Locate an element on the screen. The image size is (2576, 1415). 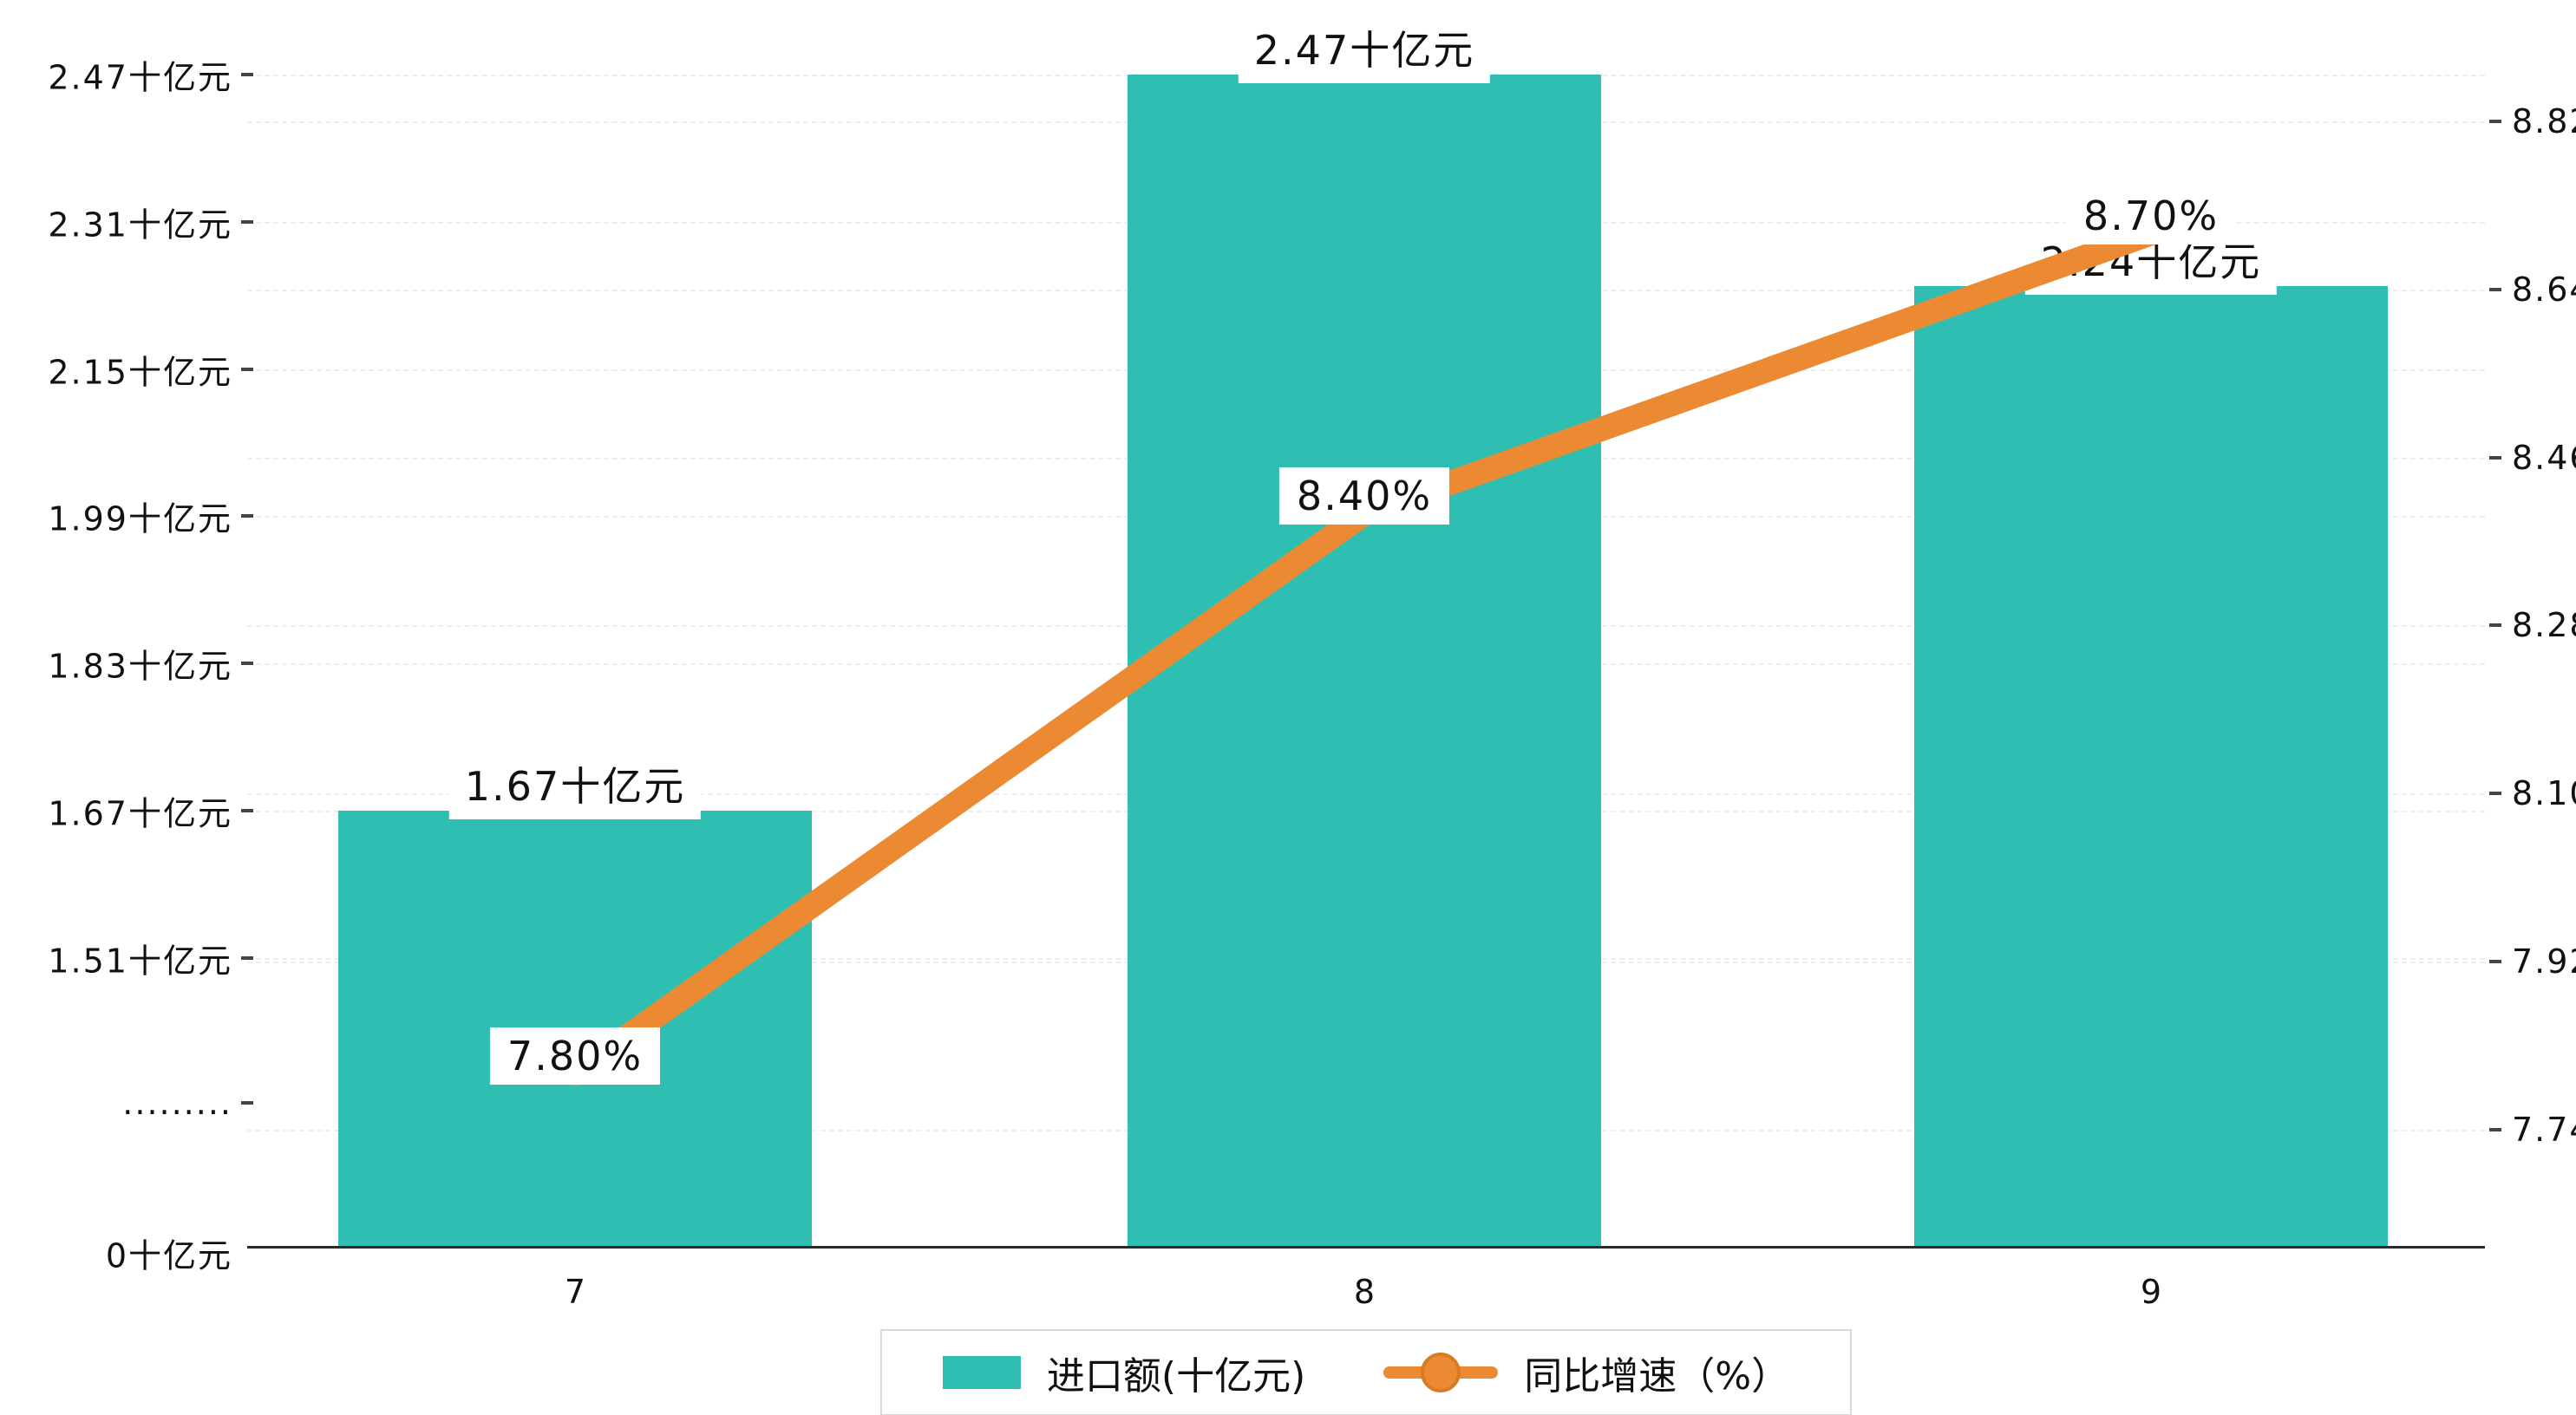
x-axis-line is located at coordinates (1366, 1247).